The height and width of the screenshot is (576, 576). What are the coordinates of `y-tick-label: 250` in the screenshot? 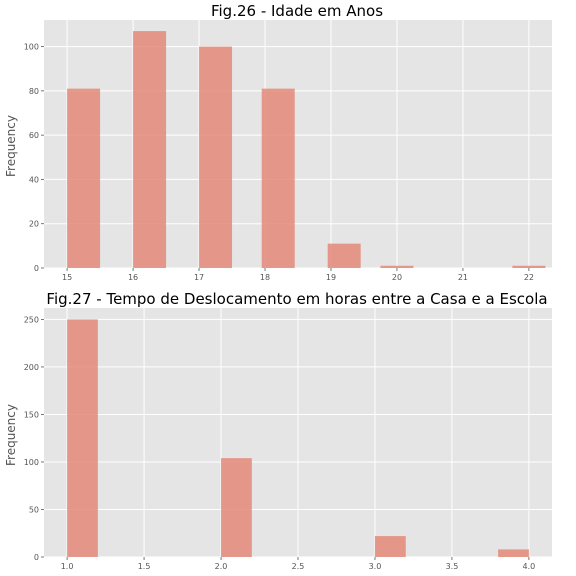 It's located at (31, 319).